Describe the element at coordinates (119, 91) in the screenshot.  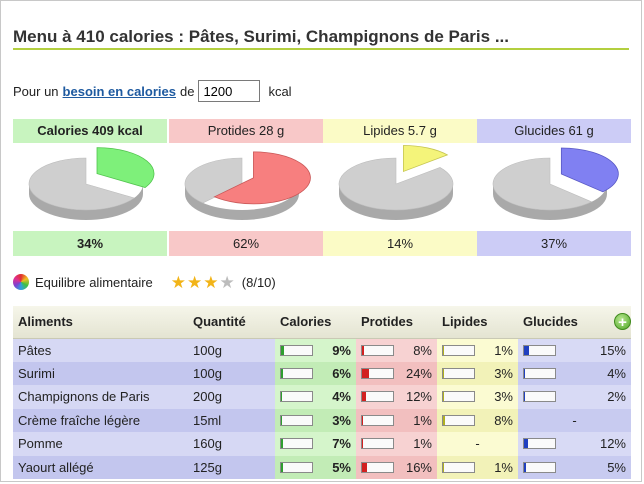
I see `calorie-need-link: besoin en calories` at that location.